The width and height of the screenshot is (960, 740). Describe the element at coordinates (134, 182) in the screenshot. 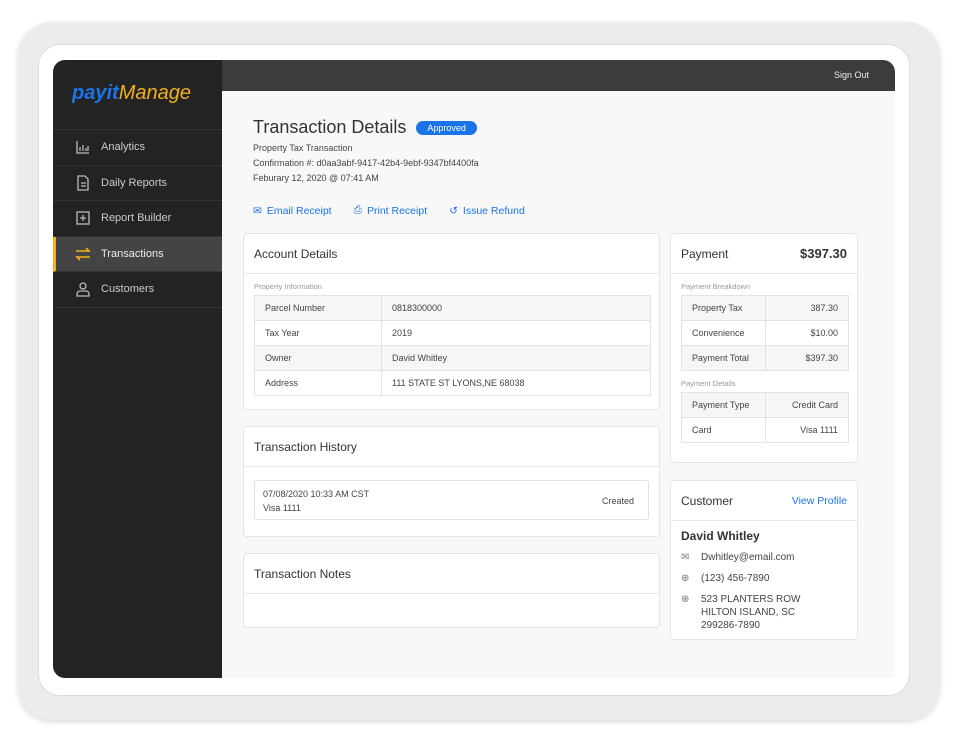

I see `sidebar-item-label: Daily Reports` at that location.